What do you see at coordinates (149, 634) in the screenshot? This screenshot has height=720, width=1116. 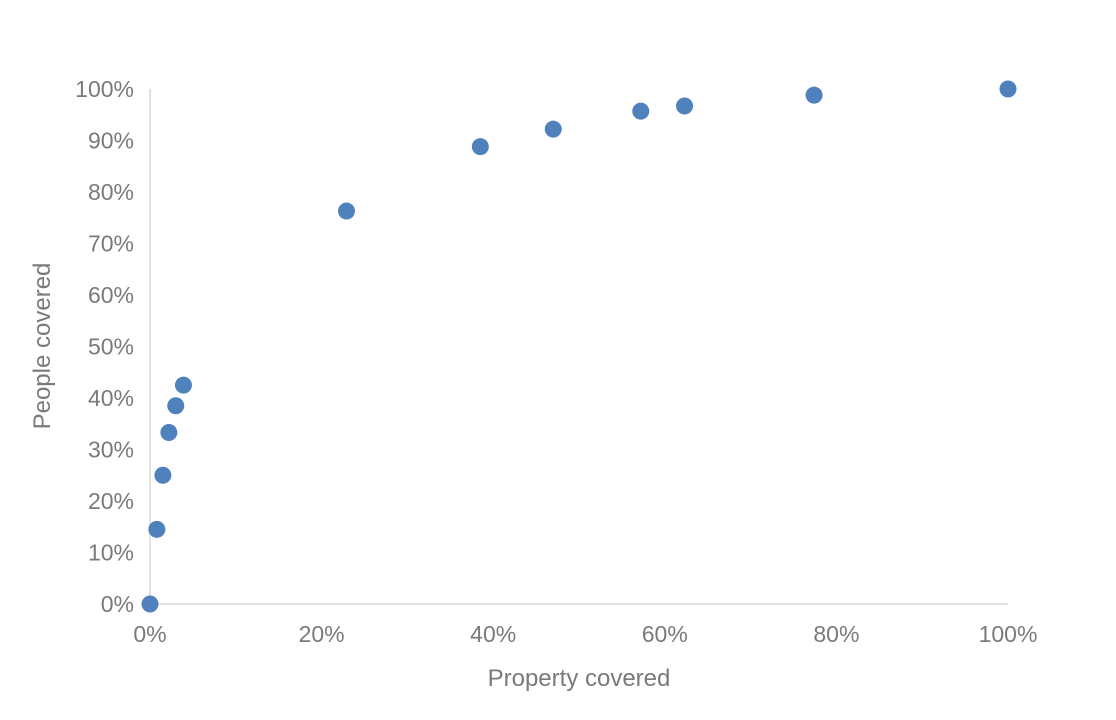 I see `x-tick-label: 0%` at bounding box center [149, 634].